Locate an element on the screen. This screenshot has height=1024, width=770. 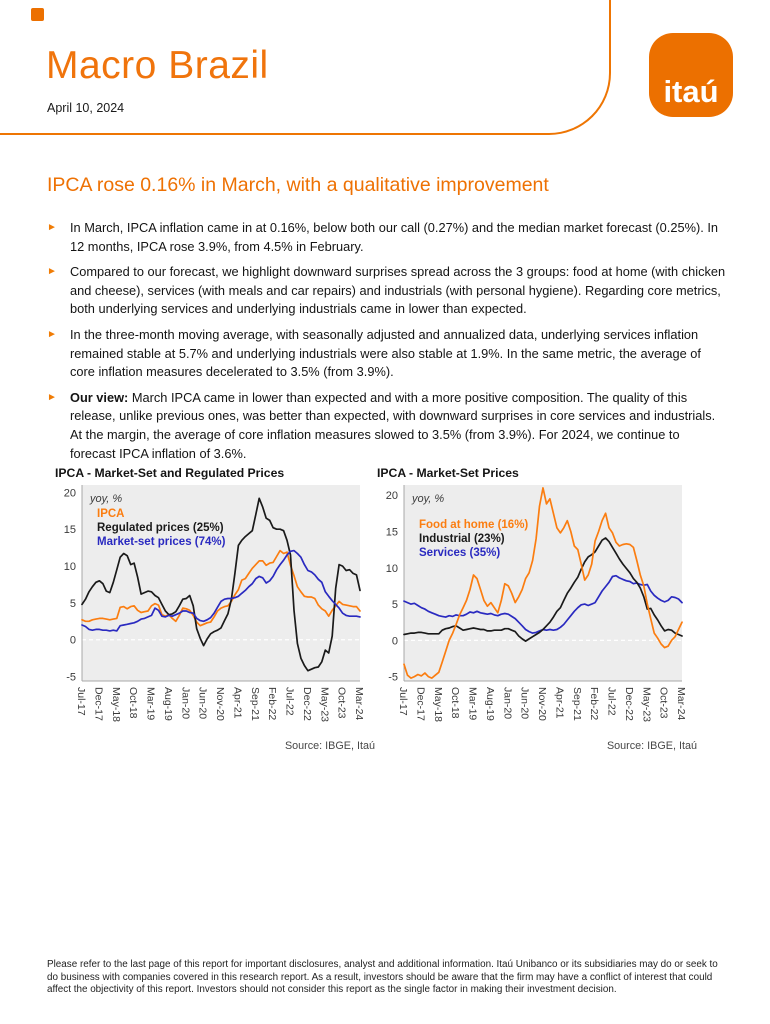
legend-entry: Regulated prices (25%) is located at coordinates (160, 528).